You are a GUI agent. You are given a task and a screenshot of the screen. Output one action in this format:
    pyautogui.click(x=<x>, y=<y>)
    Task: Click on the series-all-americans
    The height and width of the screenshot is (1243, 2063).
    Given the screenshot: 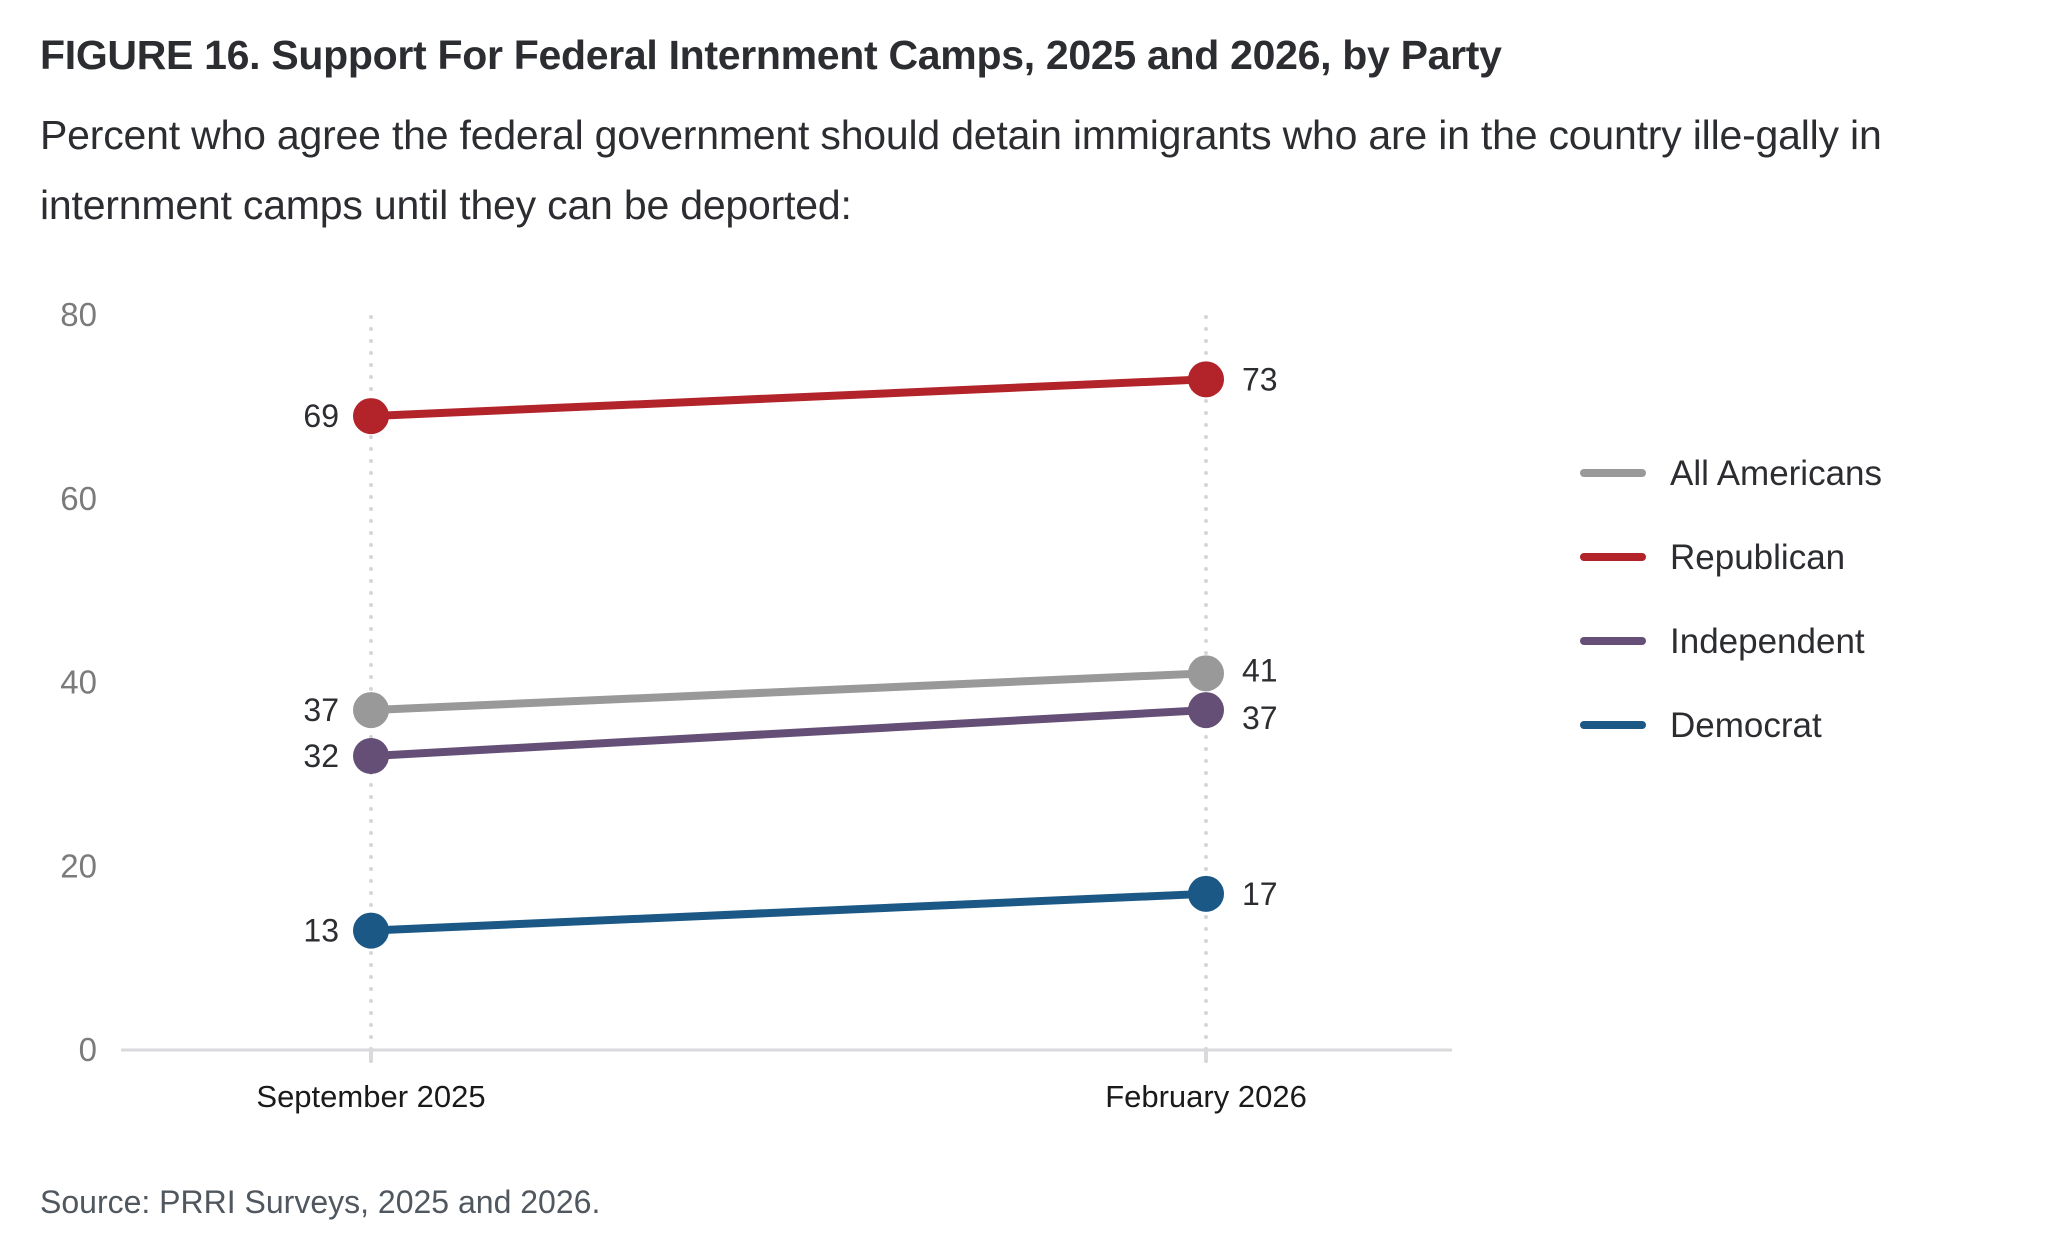 What is the action you would take?
    pyautogui.click(x=788, y=692)
    